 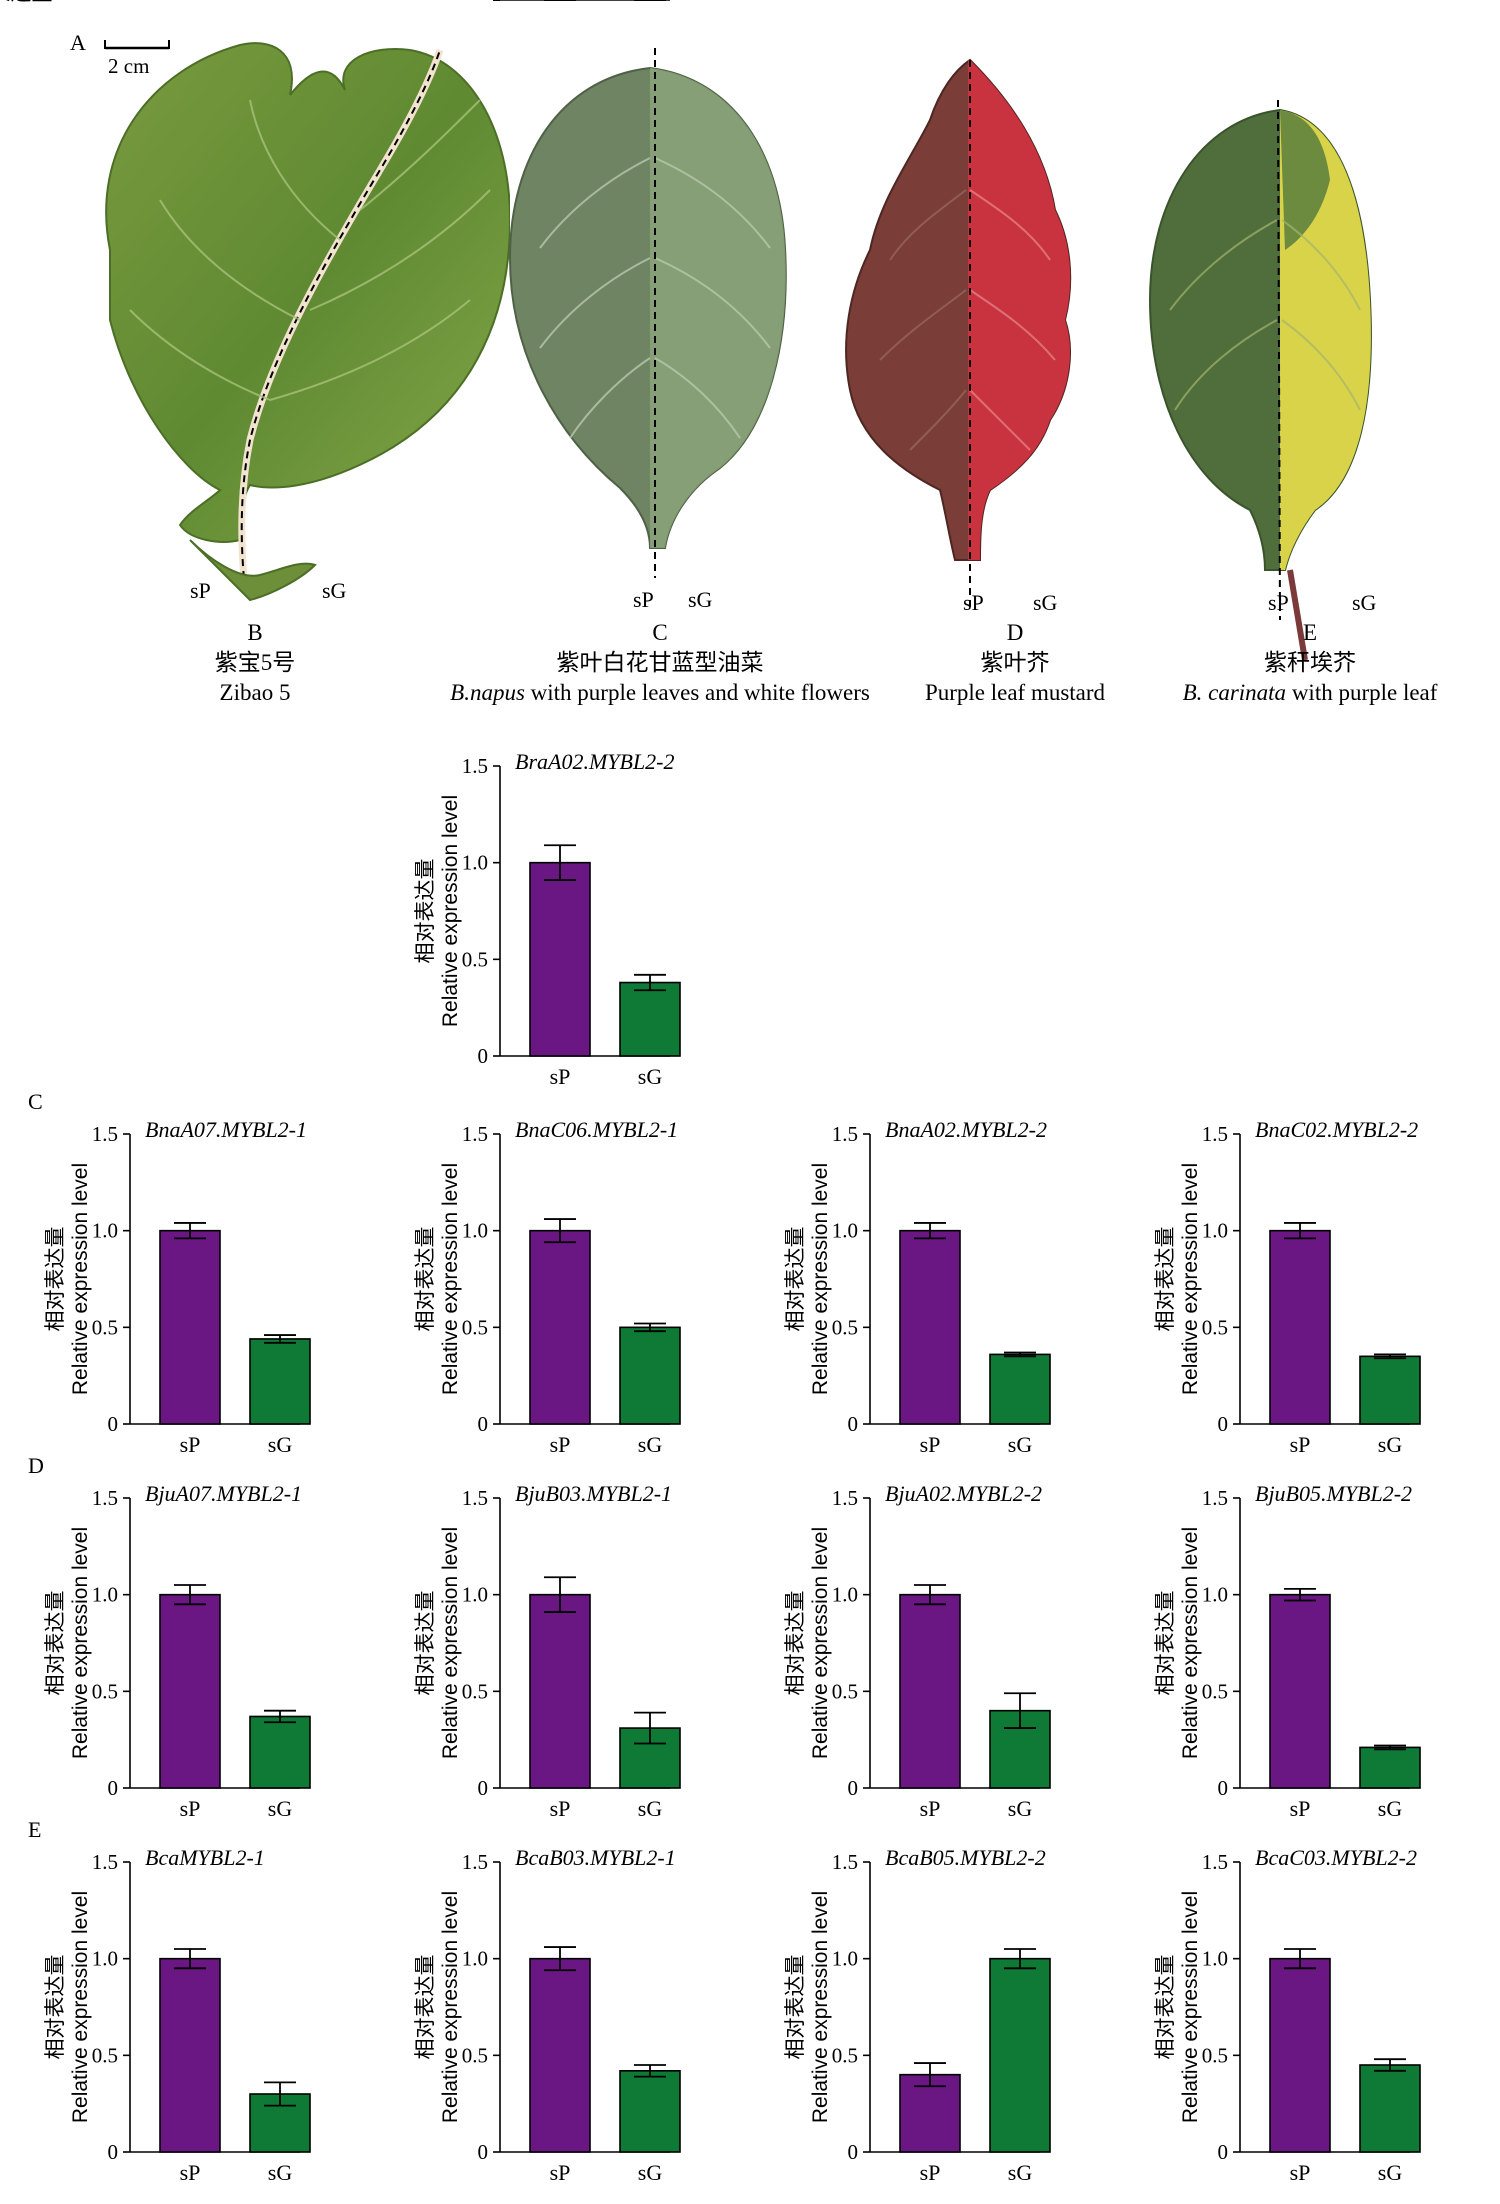 I want to click on caption-cn: 紫宝5号, so click(x=255, y=662).